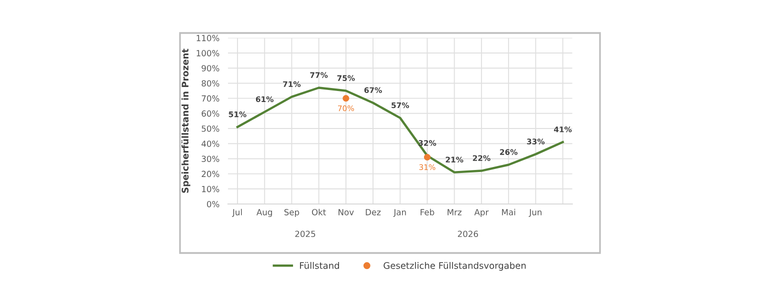  Describe the element at coordinates (455, 266) in the screenshot. I see `legend-label: Gesetzliche Füllstandsvorgaben` at that location.